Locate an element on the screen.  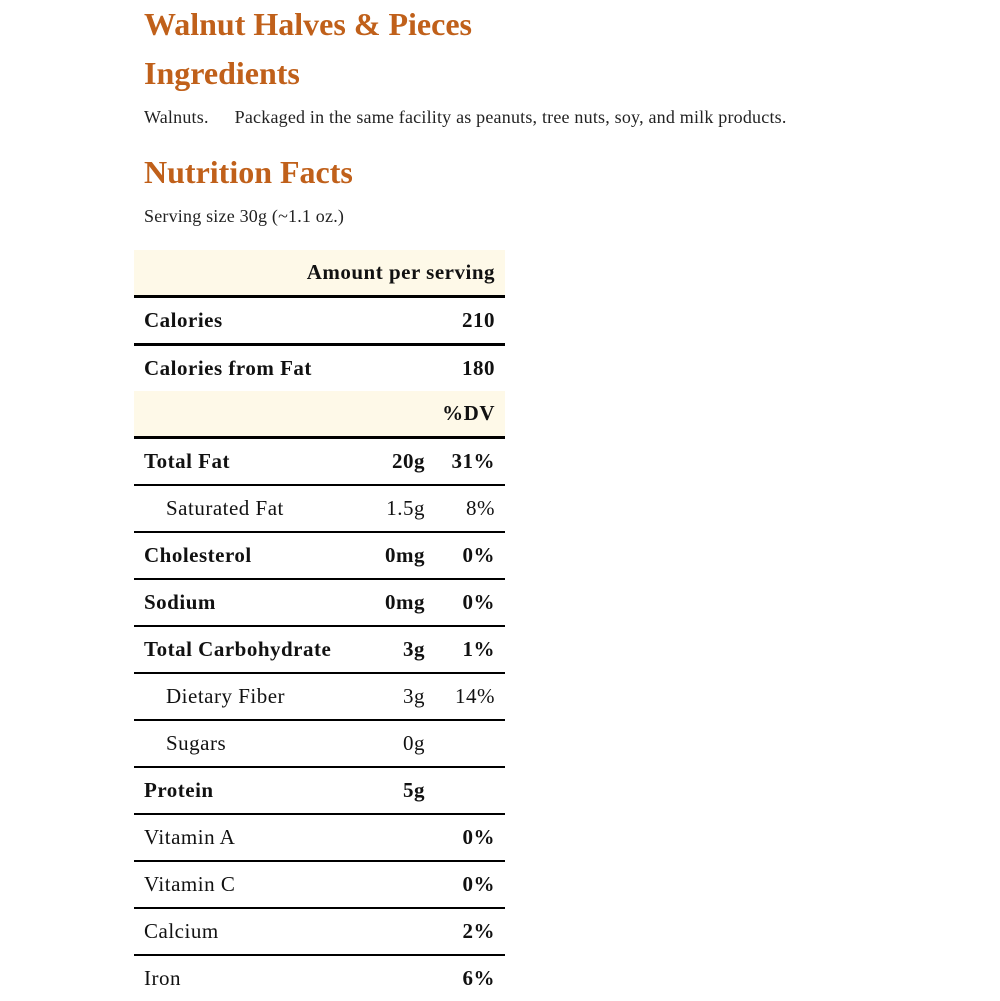
amount-header-row: Amount per serving is located at coordinates (319, 274).